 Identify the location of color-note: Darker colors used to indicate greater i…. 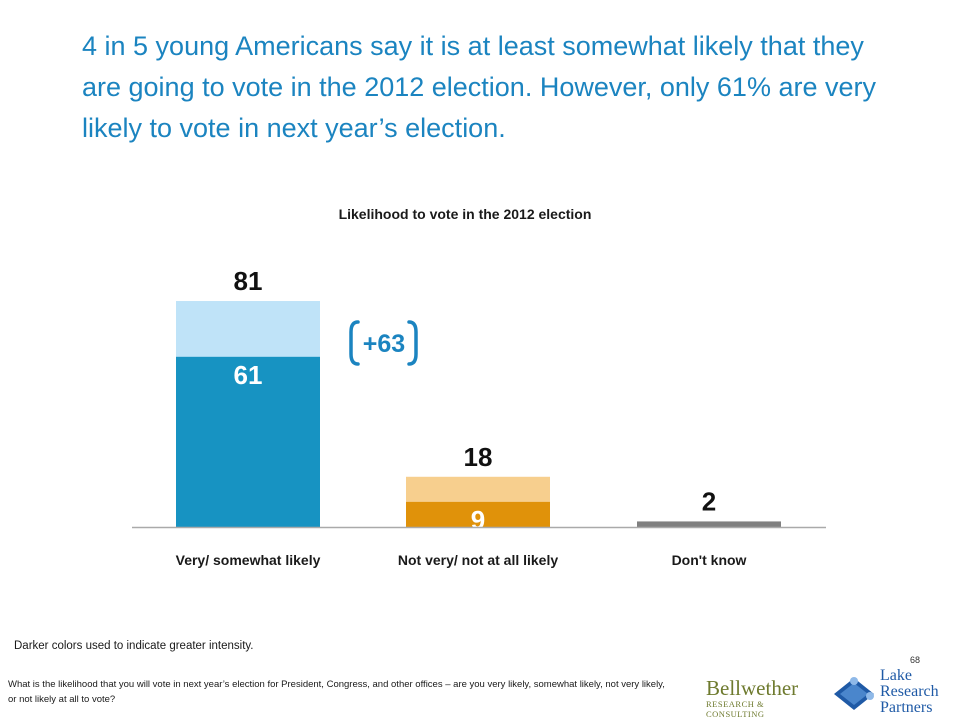
(134, 646).